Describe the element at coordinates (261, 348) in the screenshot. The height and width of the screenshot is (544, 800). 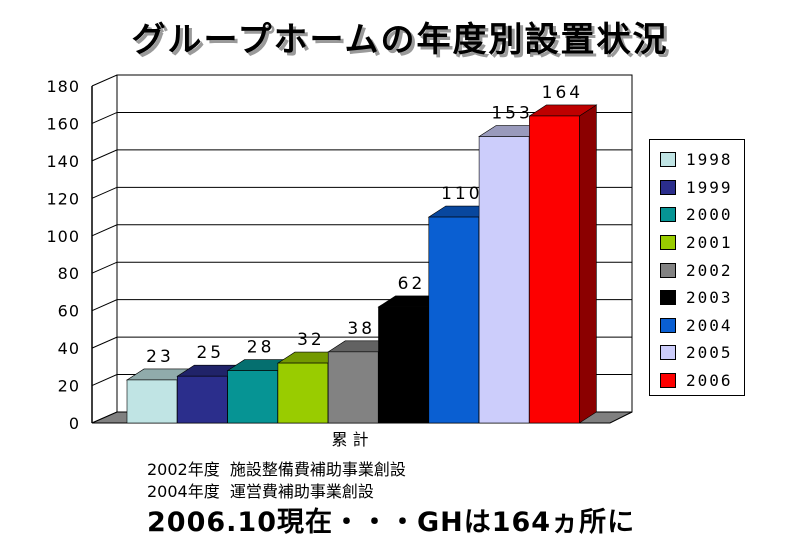
I see `data-label-2000: 28` at that location.